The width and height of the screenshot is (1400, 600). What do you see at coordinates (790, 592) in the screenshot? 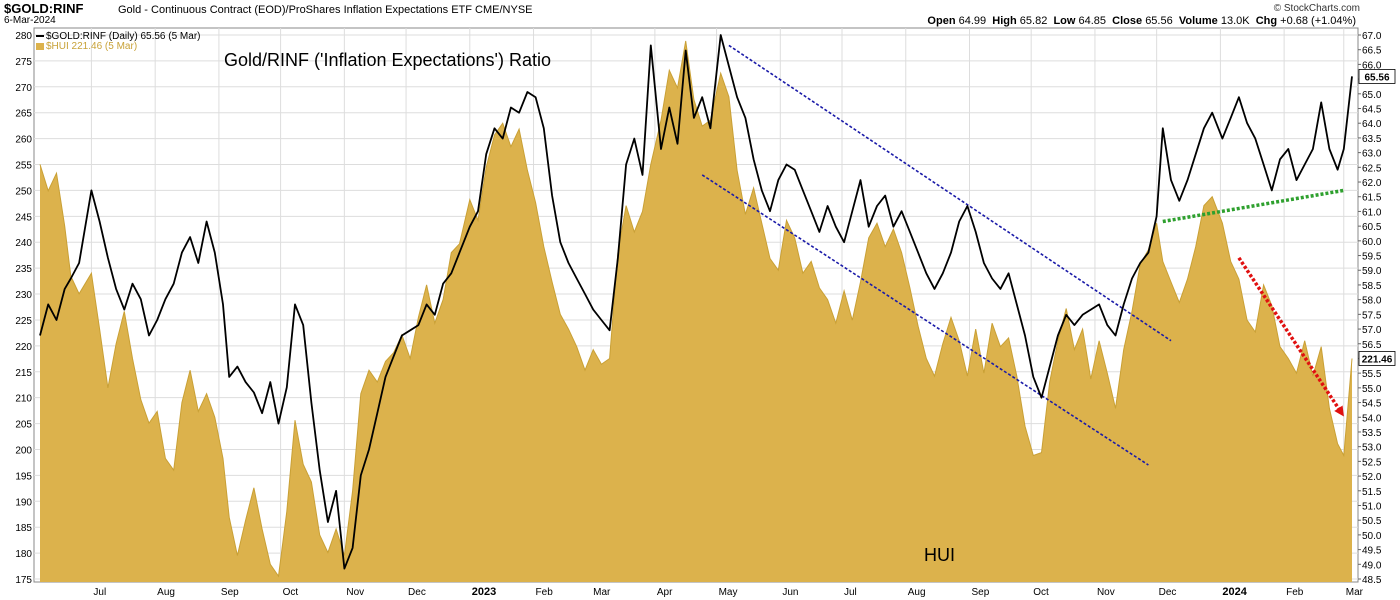
I see `x-tick-label: Jun` at bounding box center [790, 592].